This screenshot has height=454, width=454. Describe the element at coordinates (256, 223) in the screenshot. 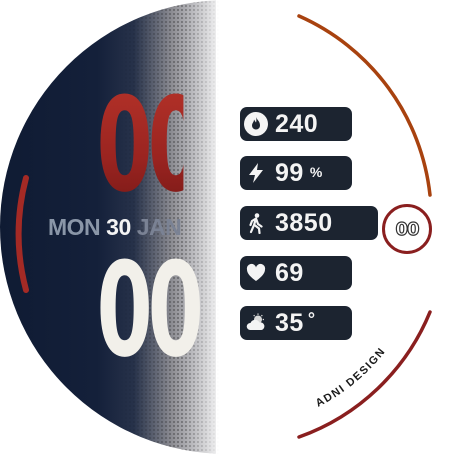

I see `walking-person-icon` at that location.